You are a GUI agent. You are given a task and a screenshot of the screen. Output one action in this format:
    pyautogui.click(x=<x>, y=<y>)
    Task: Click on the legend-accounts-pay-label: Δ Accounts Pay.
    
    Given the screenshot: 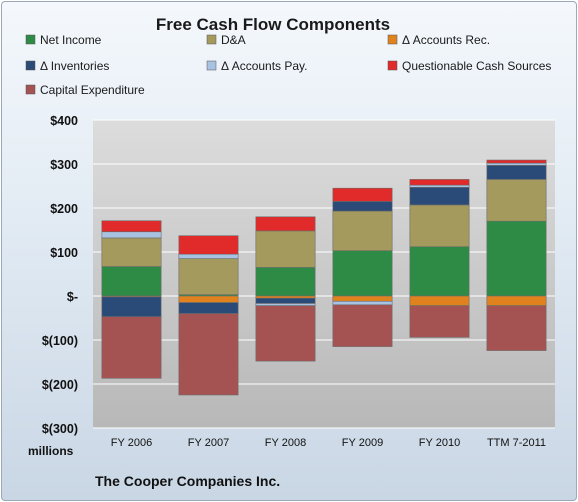 What is the action you would take?
    pyautogui.click(x=264, y=66)
    